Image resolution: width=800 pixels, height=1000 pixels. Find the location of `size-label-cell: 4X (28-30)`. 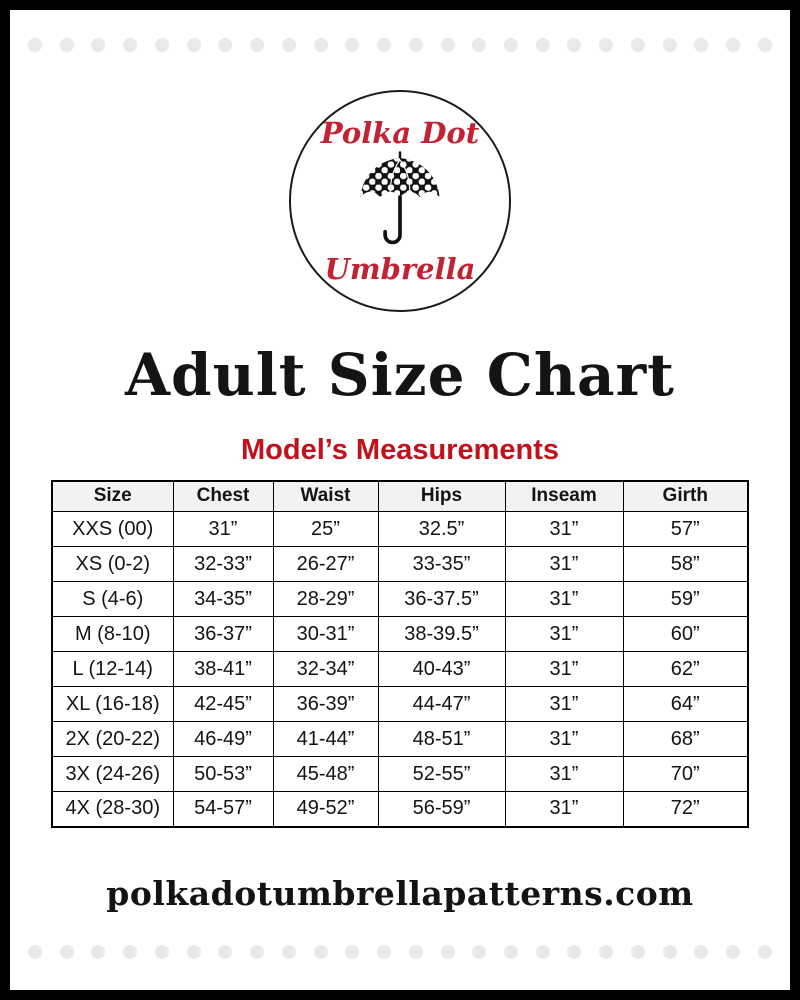

size-label-cell: 4X (28-30) is located at coordinates (112, 809).